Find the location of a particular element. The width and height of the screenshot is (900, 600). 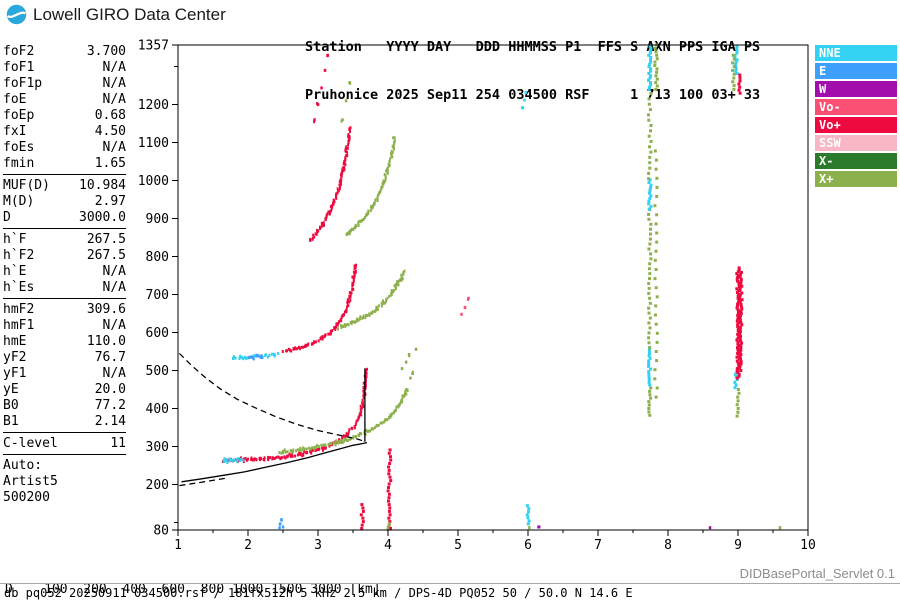

trace-1hop-O is located at coordinates (294, 415).